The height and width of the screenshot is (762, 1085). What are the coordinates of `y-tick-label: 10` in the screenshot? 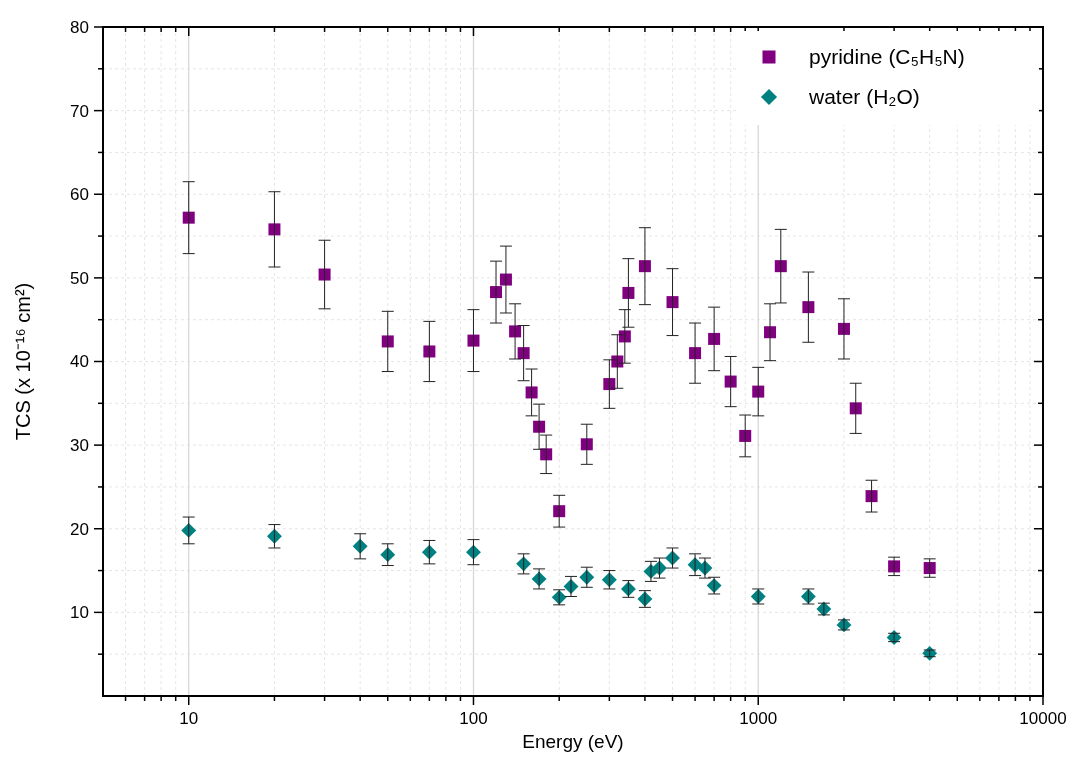 It's located at (79, 613).